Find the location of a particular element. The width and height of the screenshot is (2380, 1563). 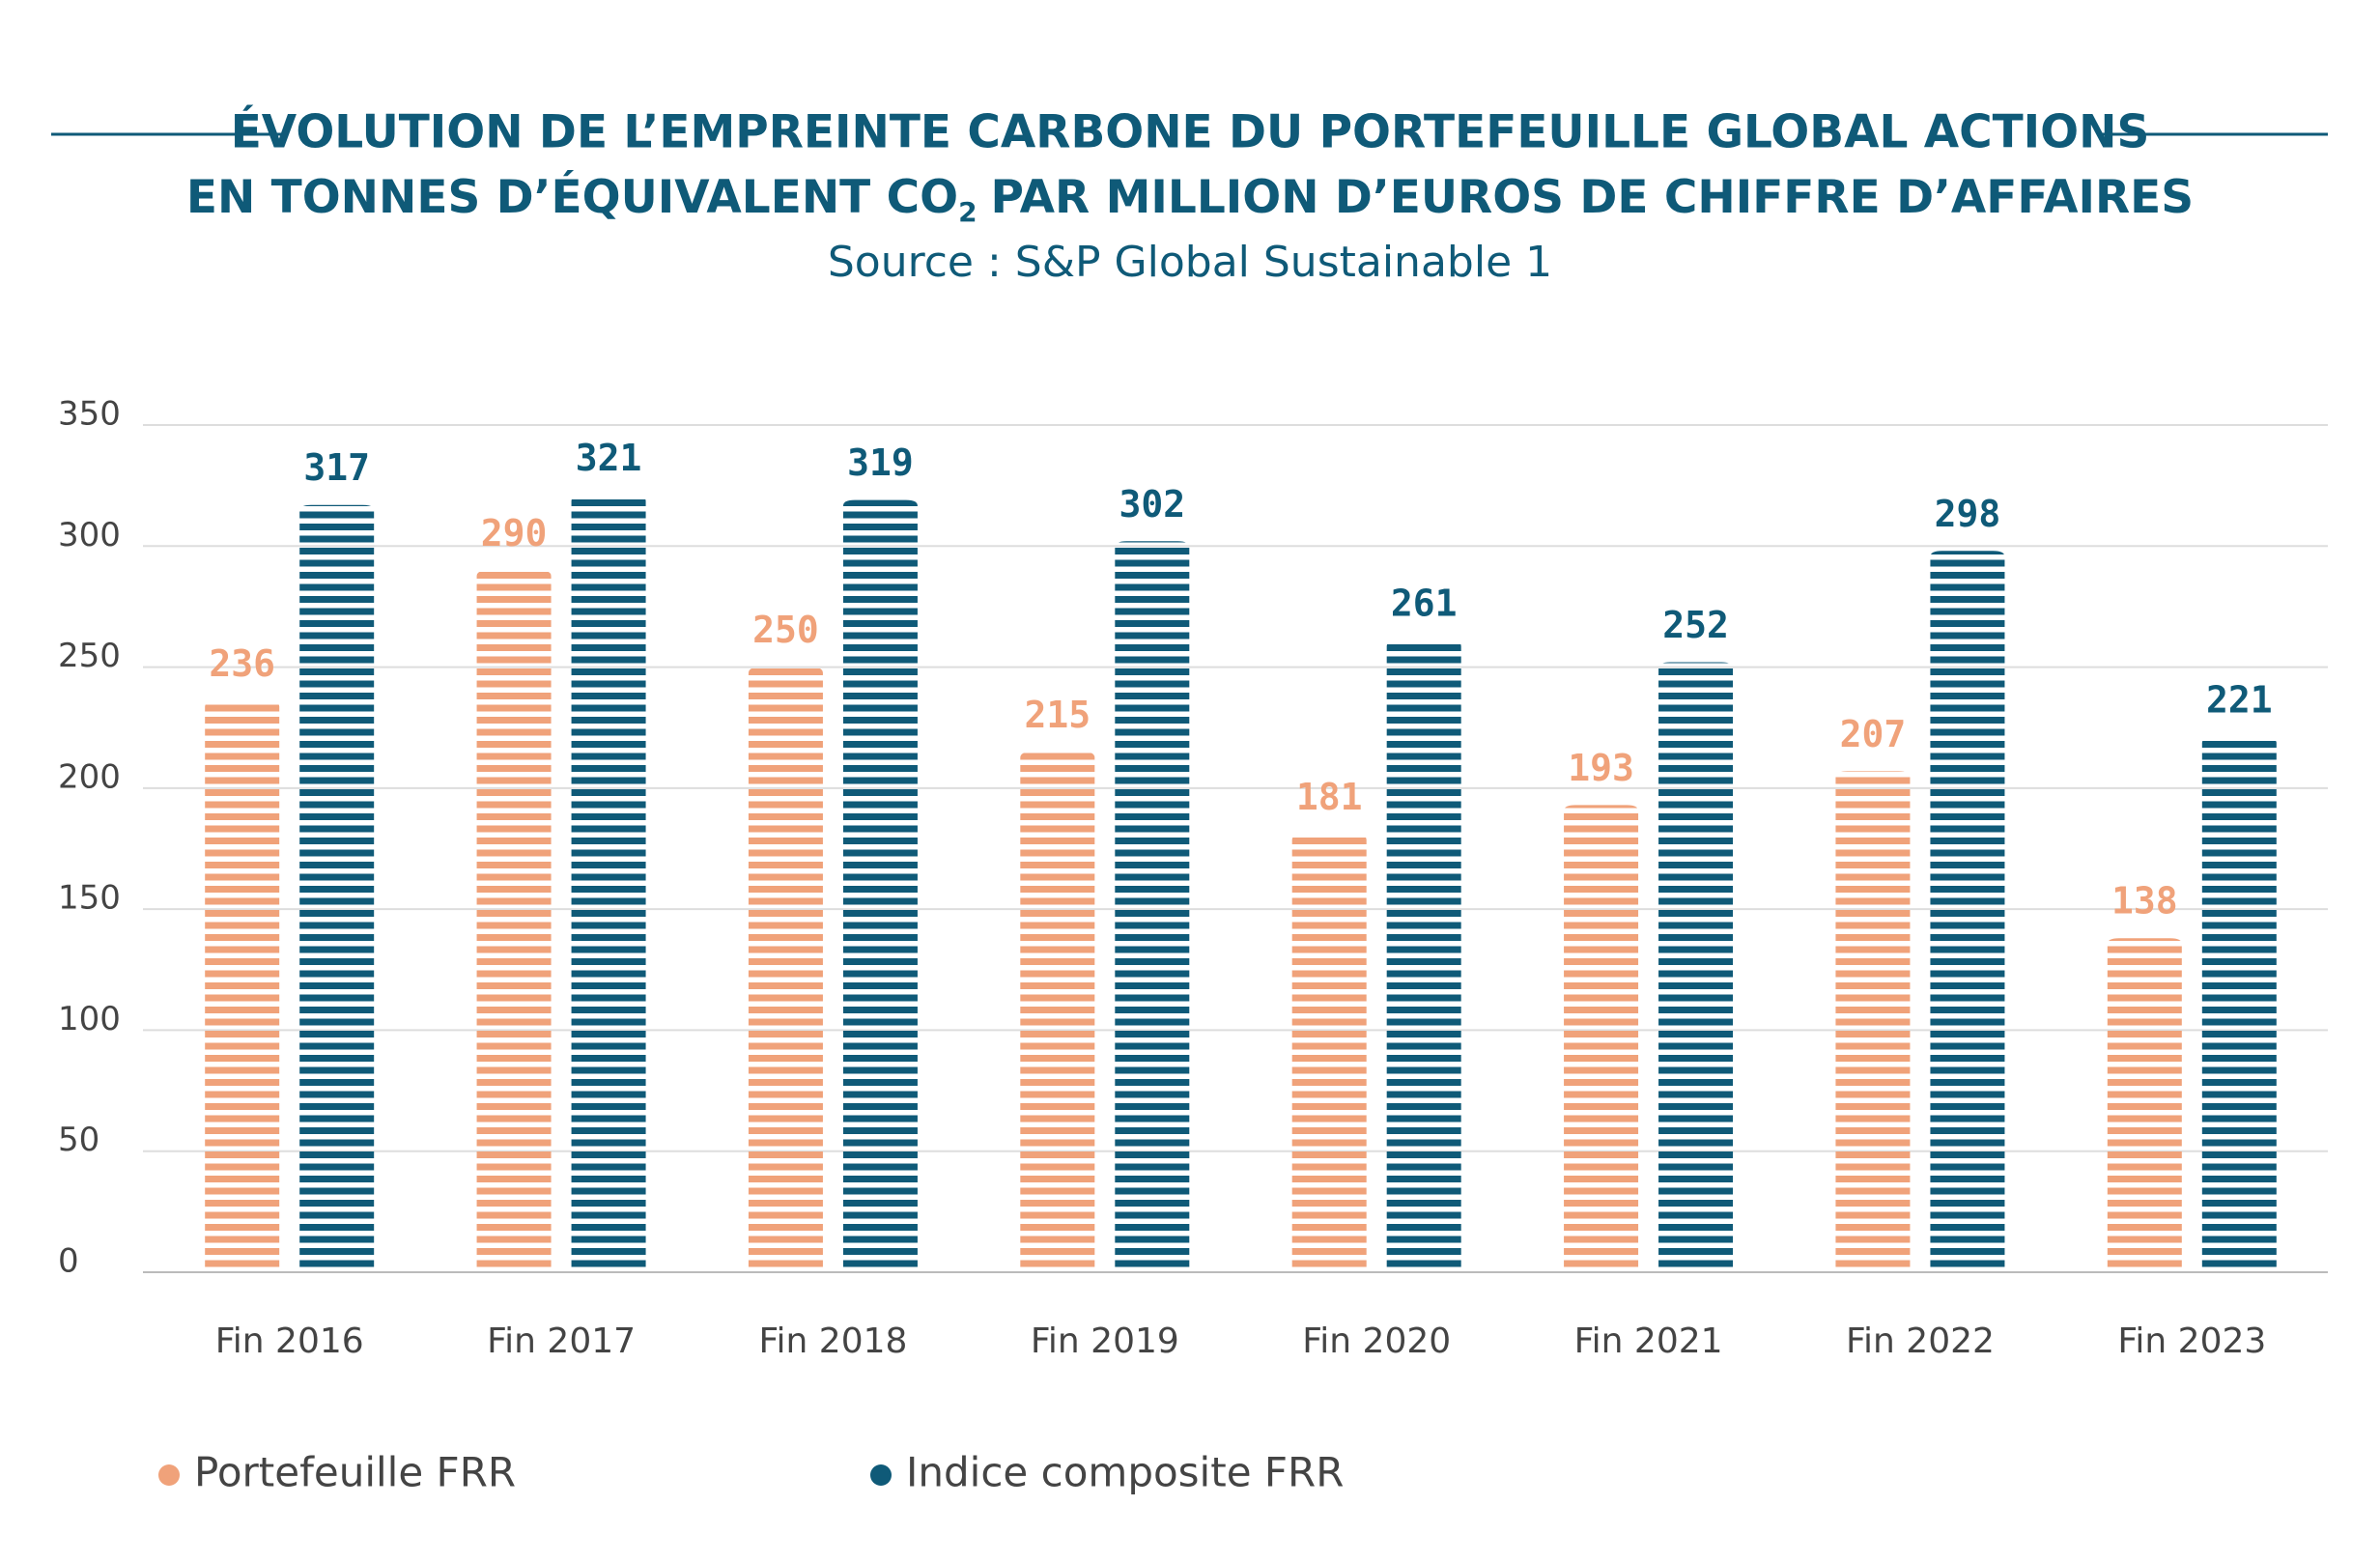

chart-subtitle: Source : S&P Global Sustainable 1 is located at coordinates (1190, 263).